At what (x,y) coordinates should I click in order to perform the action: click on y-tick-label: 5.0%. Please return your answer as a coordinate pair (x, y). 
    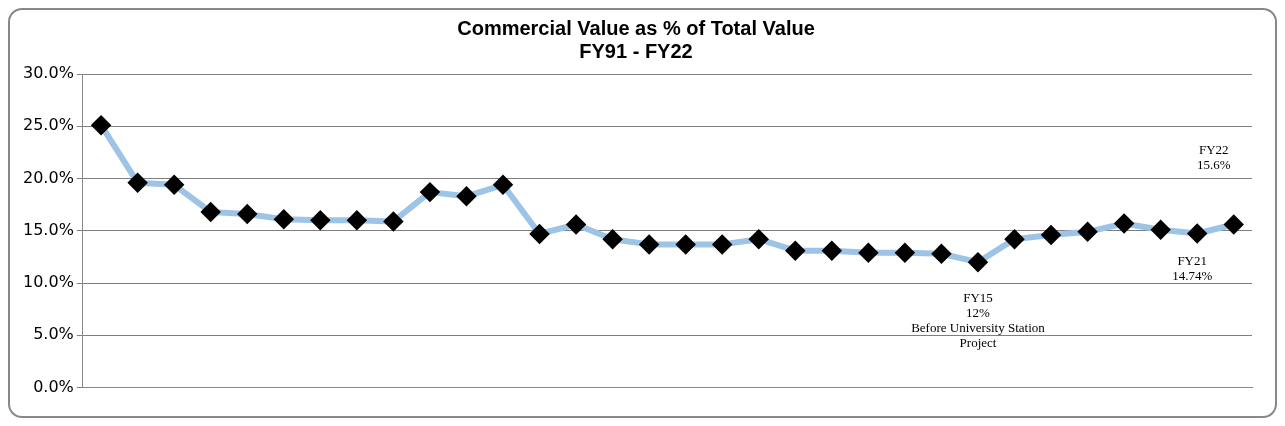
    Looking at the image, I should click on (53, 334).